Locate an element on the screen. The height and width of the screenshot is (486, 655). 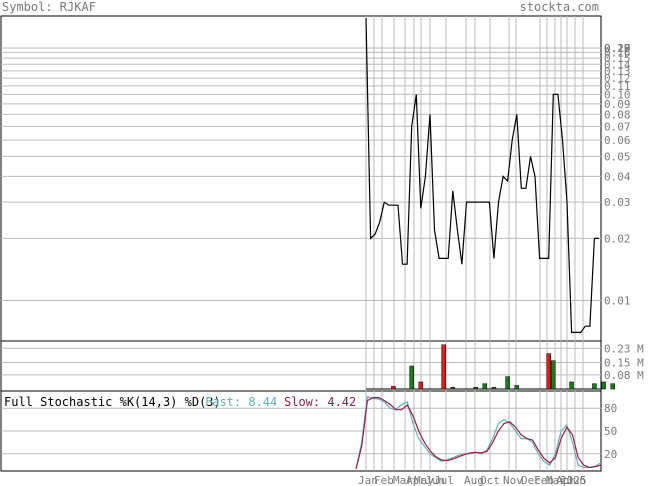
stochastic-fast-label: Fast: 8.44 is located at coordinates (241, 402).